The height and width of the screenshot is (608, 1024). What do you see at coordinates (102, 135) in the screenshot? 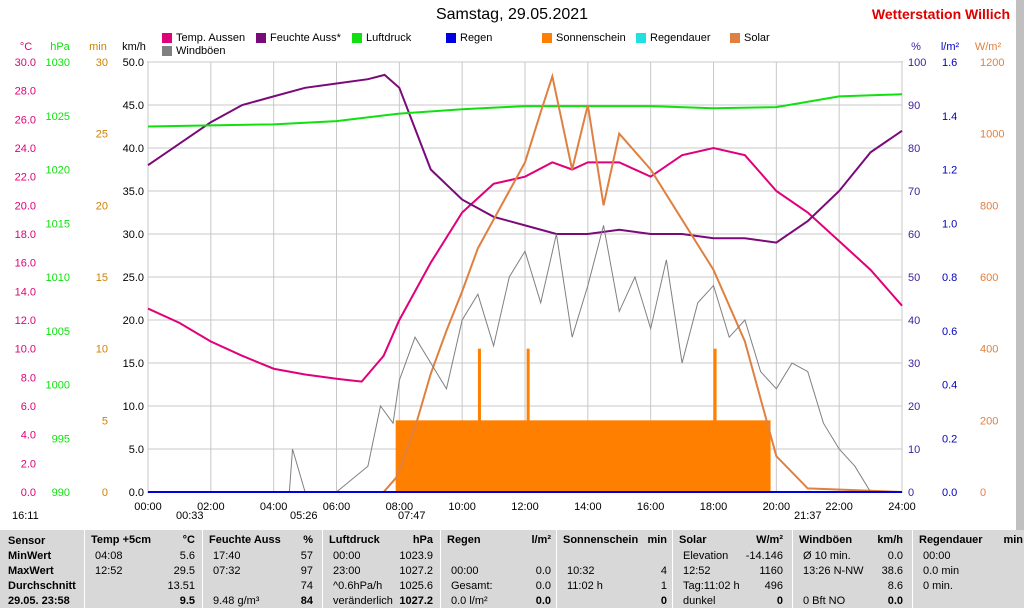
I see `y-tick-label-min: 25` at bounding box center [102, 135].